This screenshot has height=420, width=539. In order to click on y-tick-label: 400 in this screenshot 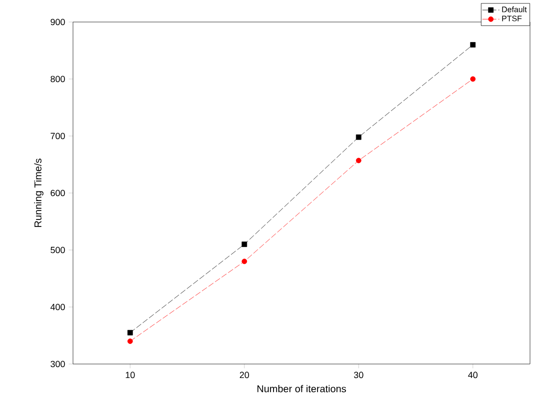, I will do `click(57, 307)`.